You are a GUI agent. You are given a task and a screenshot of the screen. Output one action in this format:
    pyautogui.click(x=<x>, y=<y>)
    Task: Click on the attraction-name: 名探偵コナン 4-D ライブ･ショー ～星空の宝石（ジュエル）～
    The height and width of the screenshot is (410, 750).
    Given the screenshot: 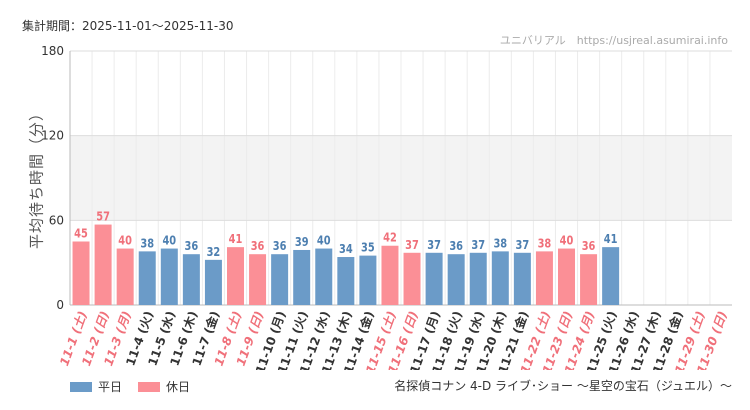 What is the action you would take?
    pyautogui.click(x=563, y=386)
    